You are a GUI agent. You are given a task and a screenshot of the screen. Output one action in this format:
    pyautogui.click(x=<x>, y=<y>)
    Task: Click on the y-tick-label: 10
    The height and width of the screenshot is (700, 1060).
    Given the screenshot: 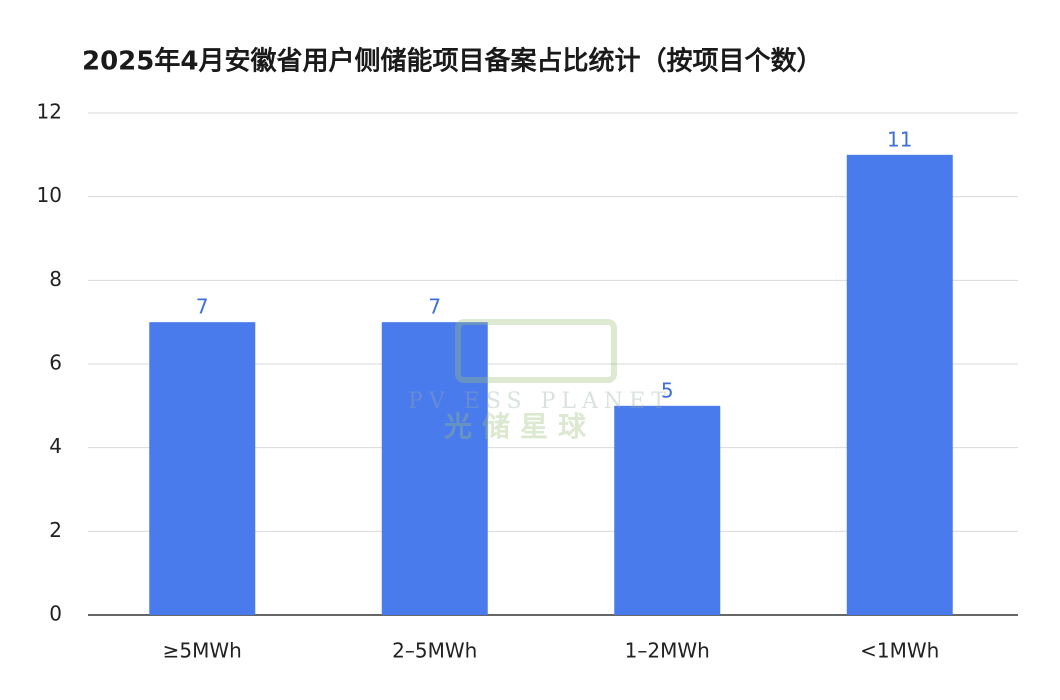 What is the action you would take?
    pyautogui.click(x=49, y=195)
    